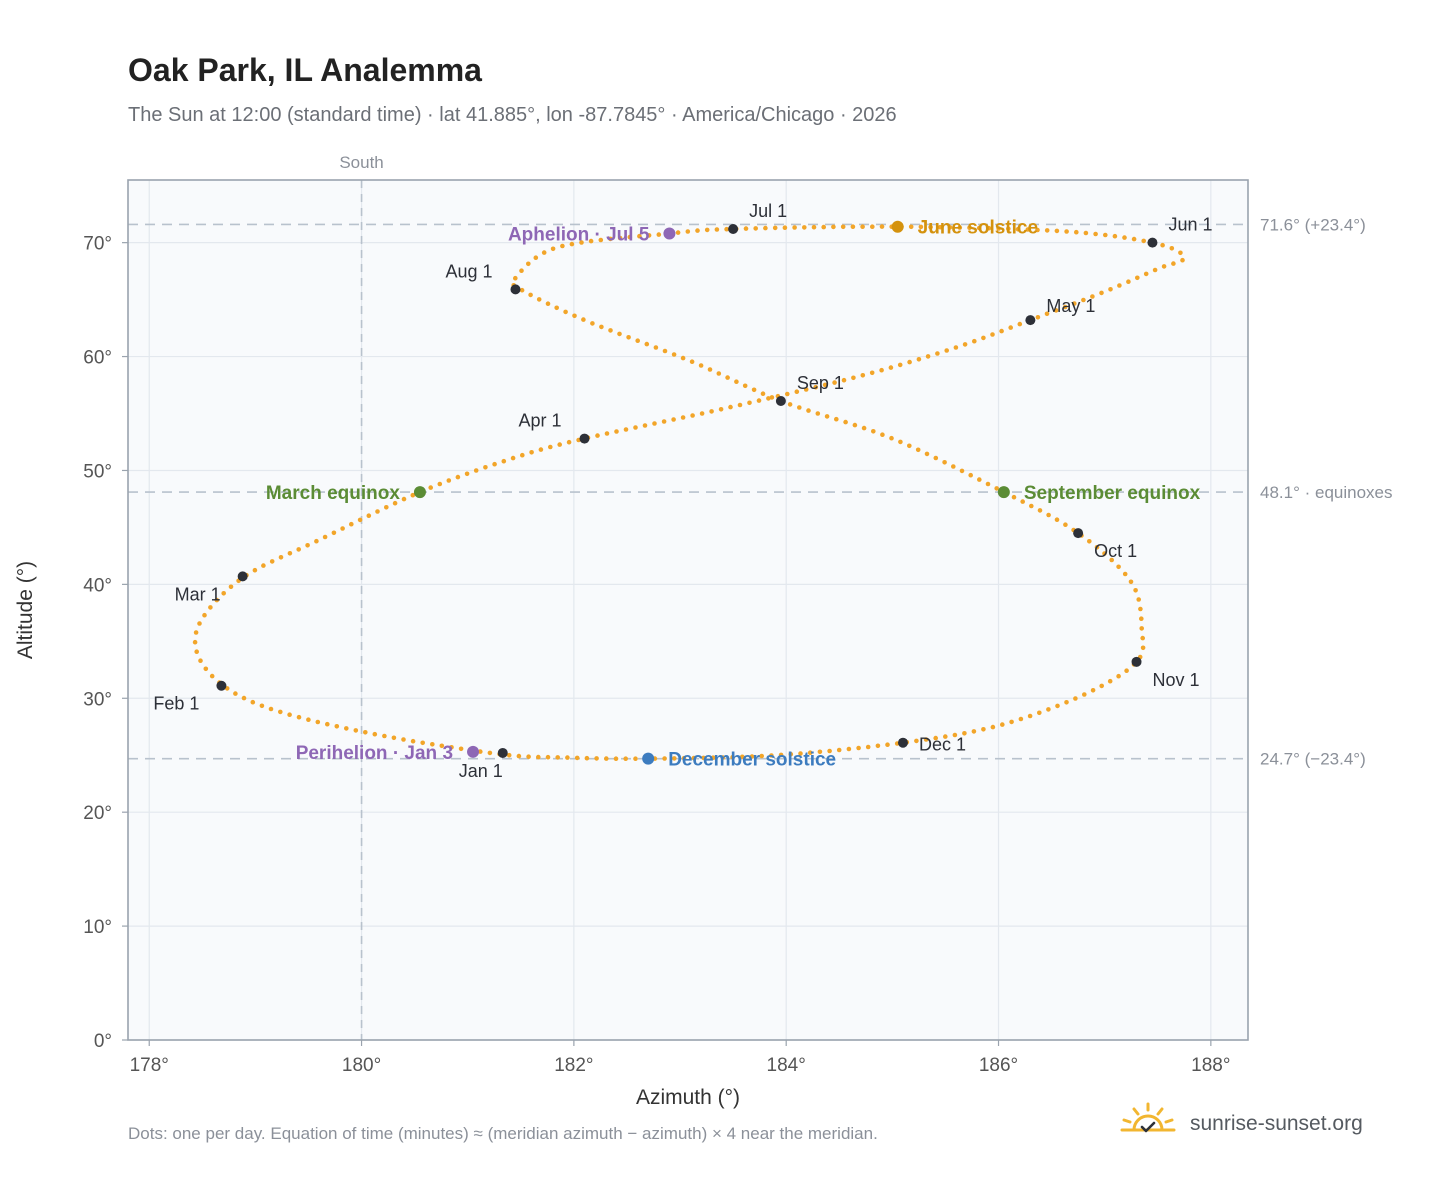 This screenshot has height=1188, width=1448. I want to click on month-marker, so click(1136, 661).